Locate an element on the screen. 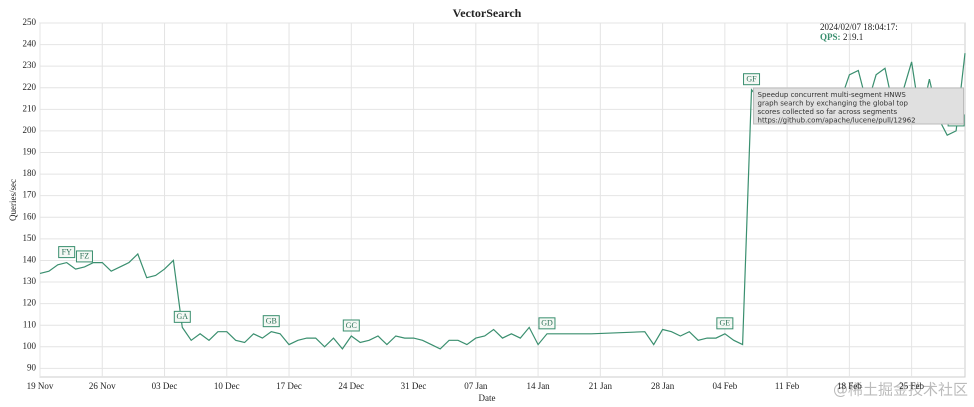  annotation: FZ is located at coordinates (84, 256).